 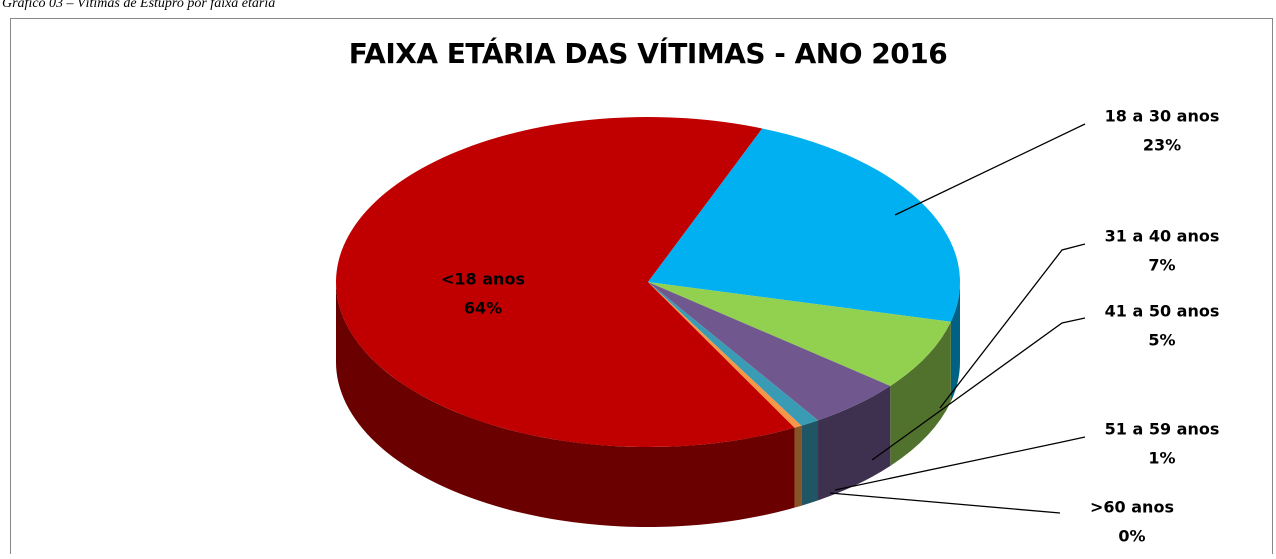 What do you see at coordinates (648, 53) in the screenshot?
I see `chart-title: FAIXA ETÁRIA DAS VÍTIMAS - ANO 2016` at bounding box center [648, 53].